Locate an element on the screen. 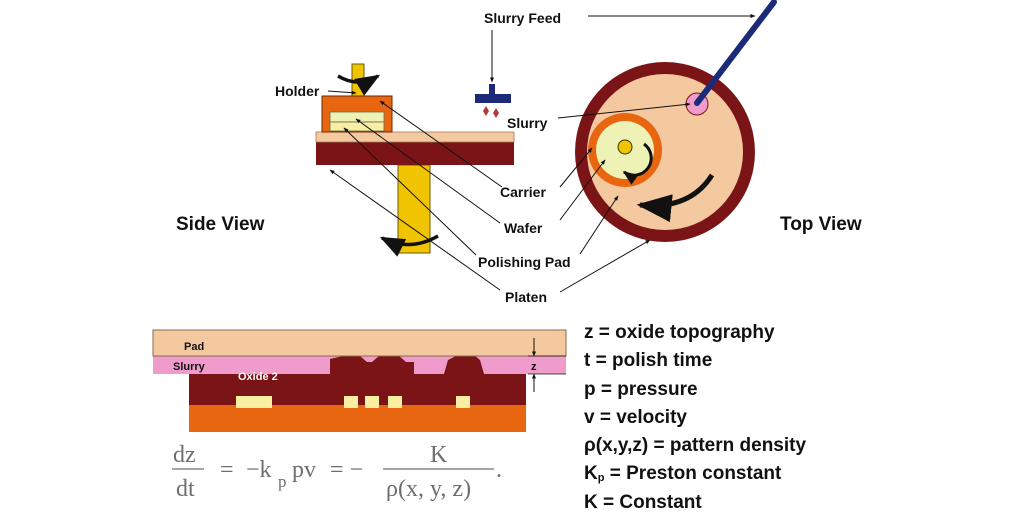  platen-shaft is located at coordinates (414, 209).